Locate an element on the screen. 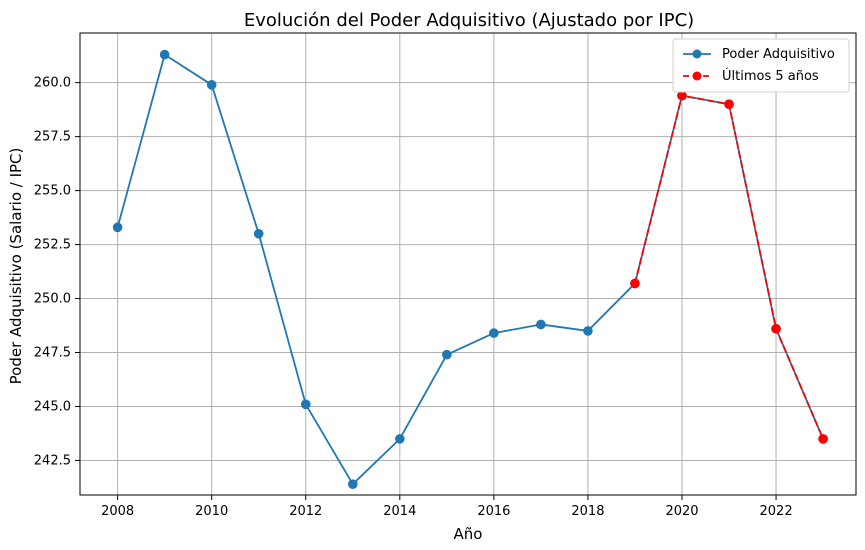 This screenshot has width=865, height=550. x-tick-label: 2016 is located at coordinates (493, 511).